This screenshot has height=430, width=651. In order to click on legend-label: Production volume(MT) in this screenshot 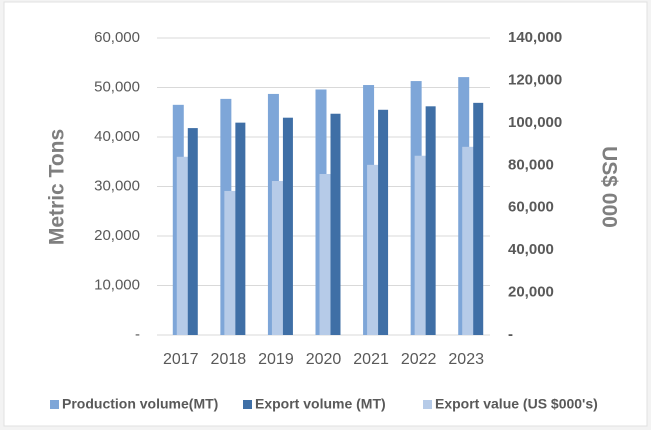, I will do `click(140, 404)`.